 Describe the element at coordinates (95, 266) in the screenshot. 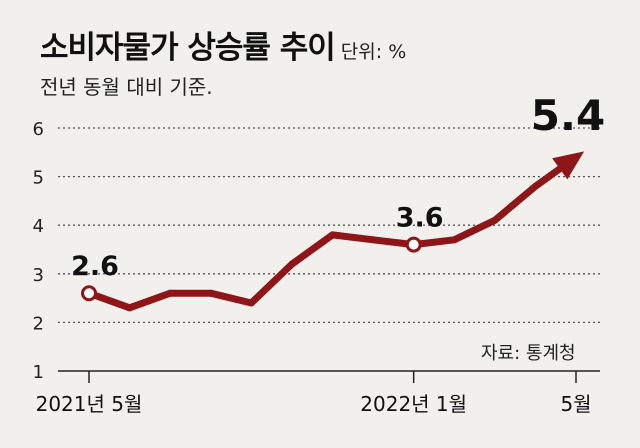

I see `data-label: 2.6` at that location.